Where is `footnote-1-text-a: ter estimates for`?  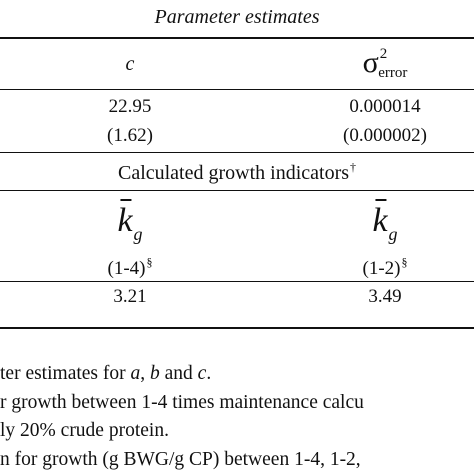
footnote-1-text-a: ter estimates for is located at coordinates (65, 373).